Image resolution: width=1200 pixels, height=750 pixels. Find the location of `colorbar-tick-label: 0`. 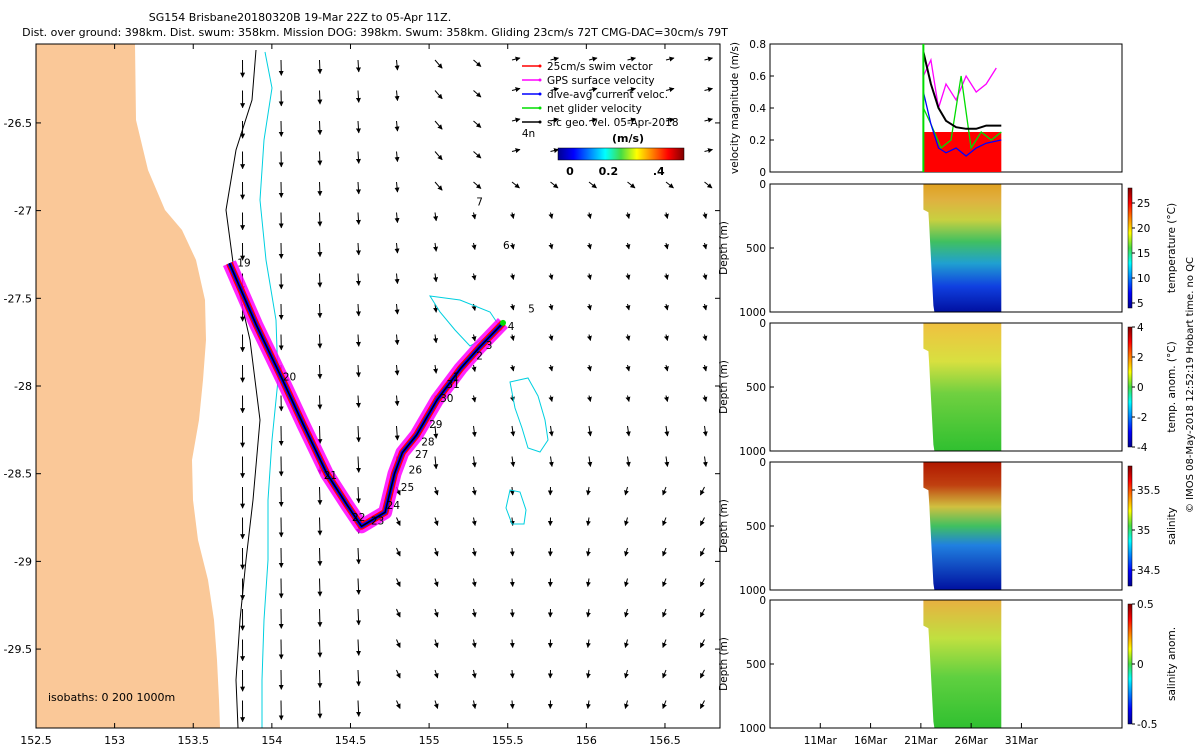

colorbar-tick-label: 0 is located at coordinates (1140, 665).